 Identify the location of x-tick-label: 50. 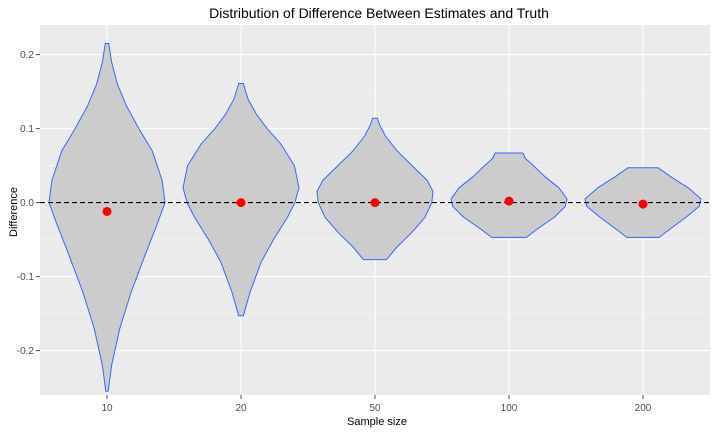
(375, 408).